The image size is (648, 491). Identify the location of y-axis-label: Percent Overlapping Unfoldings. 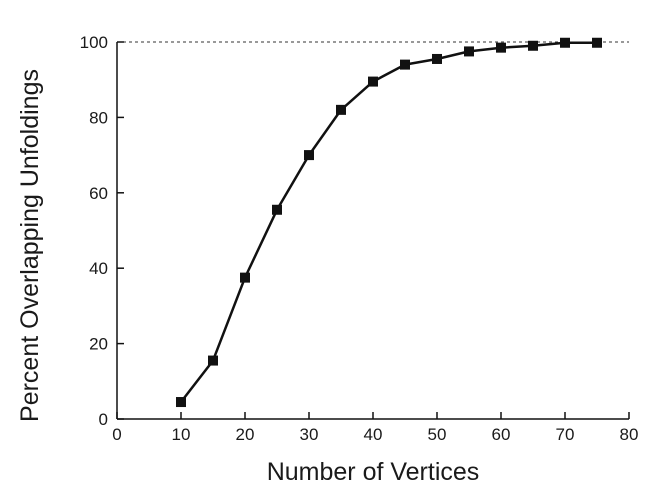
(30, 245).